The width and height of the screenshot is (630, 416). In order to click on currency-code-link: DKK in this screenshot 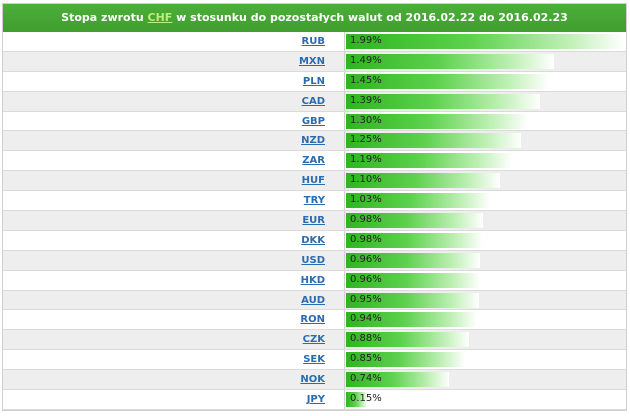, I will do `click(313, 240)`.